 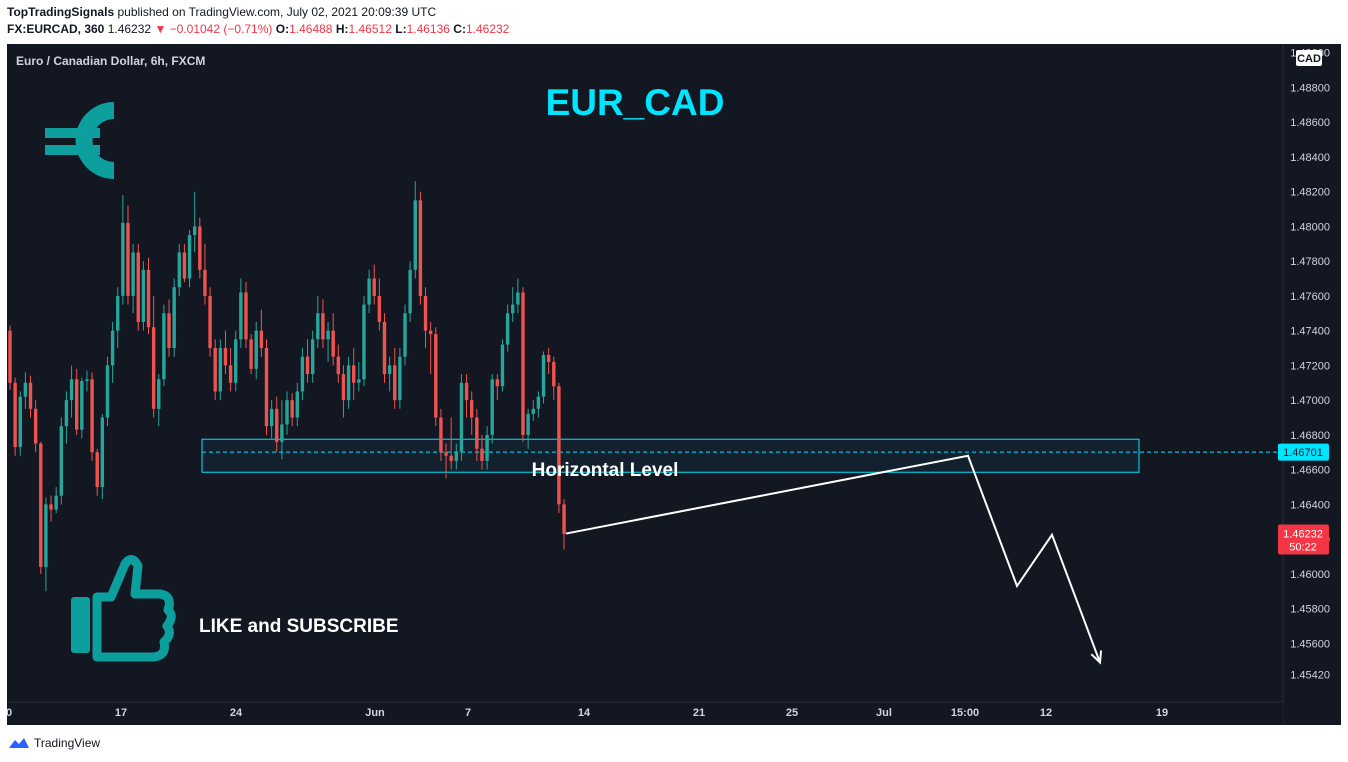 I want to click on price-tick: 1.45800, so click(x=1310, y=610).